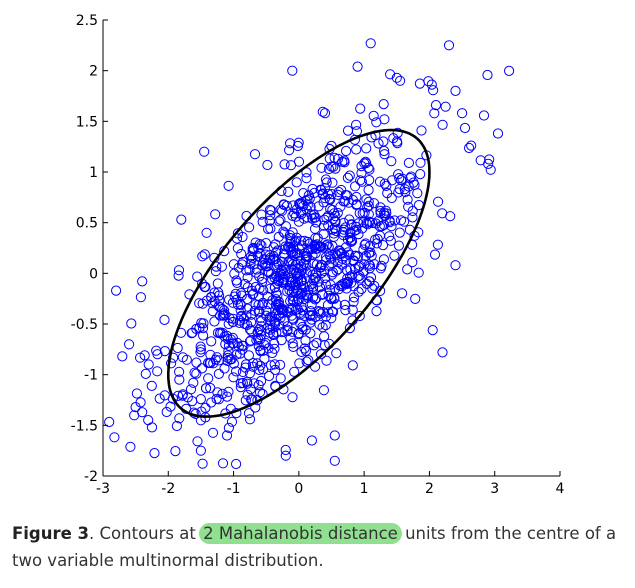 The height and width of the screenshot is (588, 635). Describe the element at coordinates (145, 533) in the screenshot. I see `caption-text-before: . Contours at` at that location.